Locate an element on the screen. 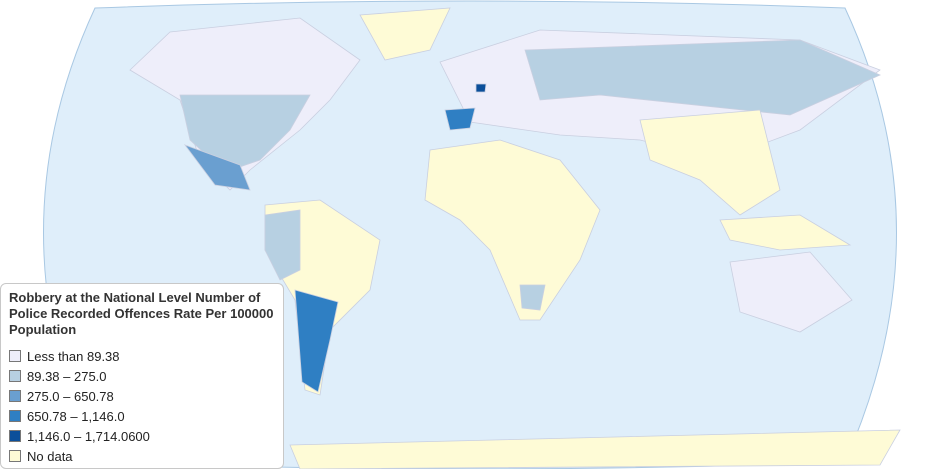 This screenshot has width=940, height=469. argentina is located at coordinates (316, 341).